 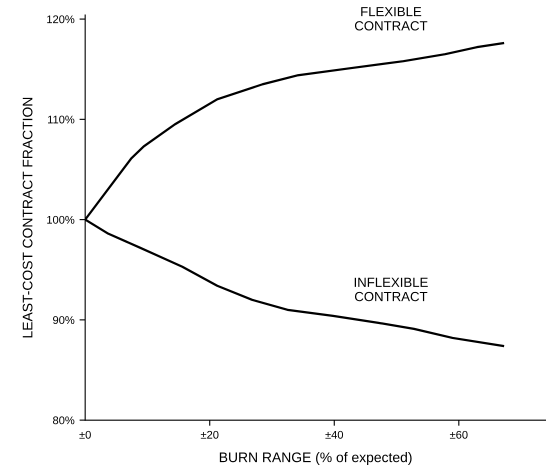 I want to click on y-tick-label: 90%, so click(x=63, y=320).